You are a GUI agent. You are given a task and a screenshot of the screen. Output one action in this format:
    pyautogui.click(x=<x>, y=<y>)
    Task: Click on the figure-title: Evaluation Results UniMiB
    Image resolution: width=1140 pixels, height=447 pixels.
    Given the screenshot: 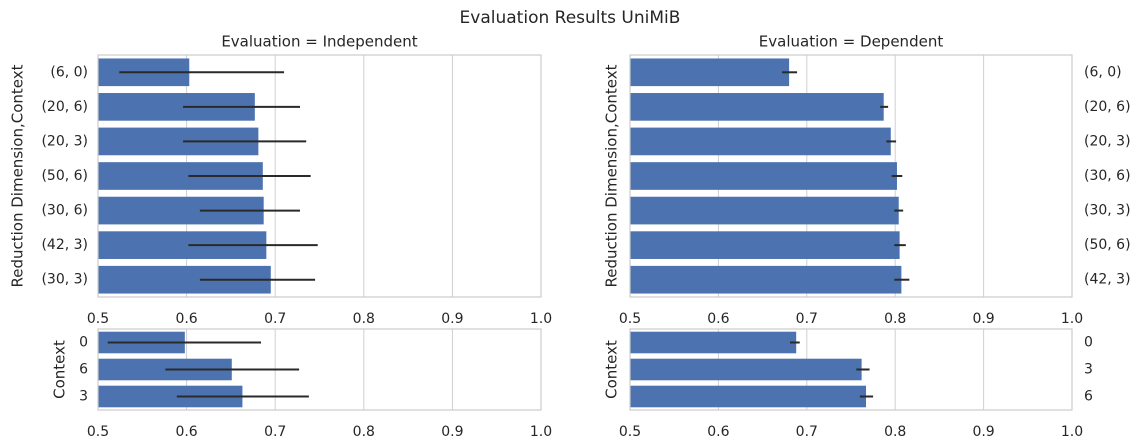 What is the action you would take?
    pyautogui.click(x=570, y=18)
    